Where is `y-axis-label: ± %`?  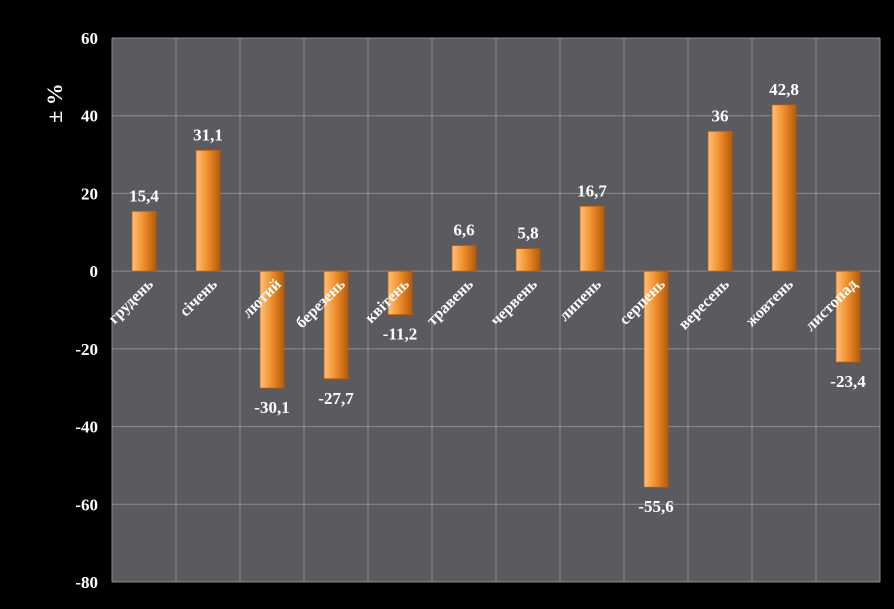 y-axis-label: ± % is located at coordinates (54, 103).